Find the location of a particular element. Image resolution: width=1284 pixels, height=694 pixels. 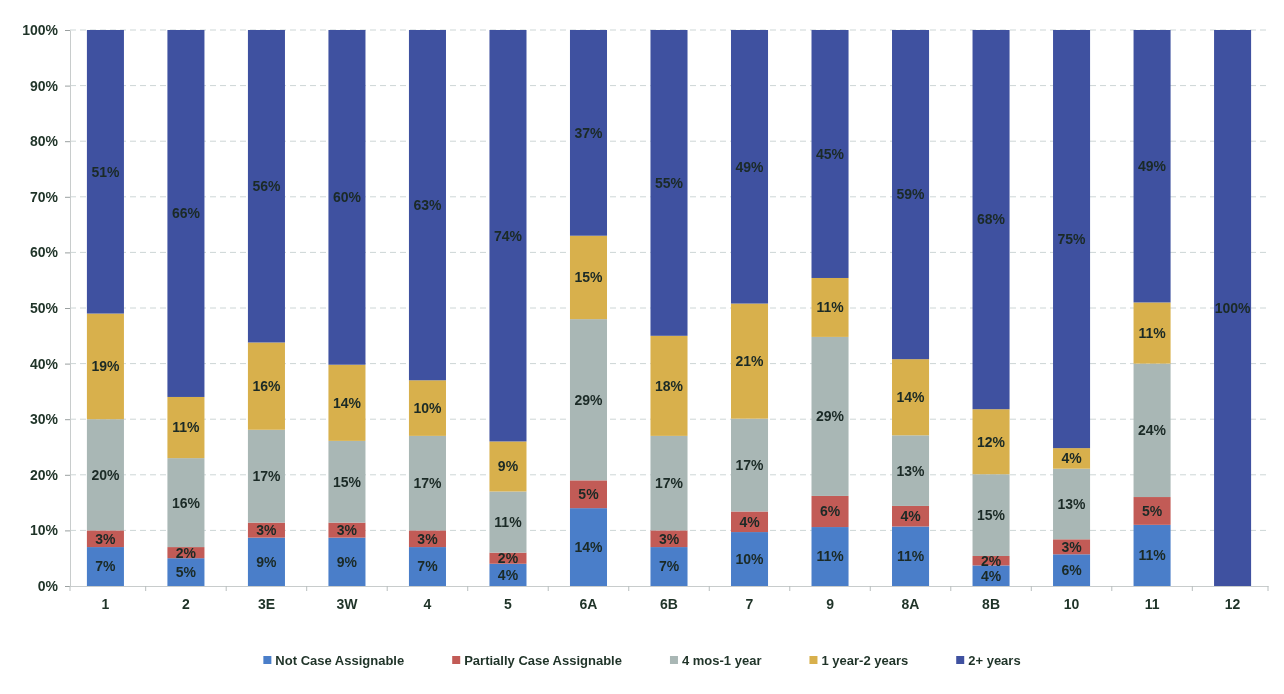

y-tick-label: 10% is located at coordinates (44, 530).